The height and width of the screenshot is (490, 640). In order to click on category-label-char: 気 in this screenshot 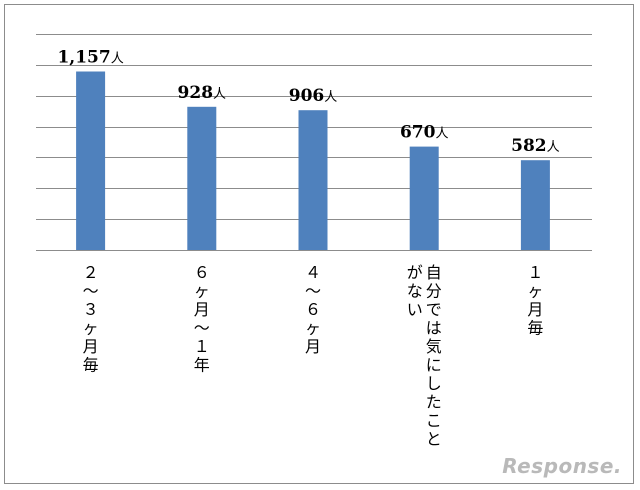, I will do `click(434, 346)`.